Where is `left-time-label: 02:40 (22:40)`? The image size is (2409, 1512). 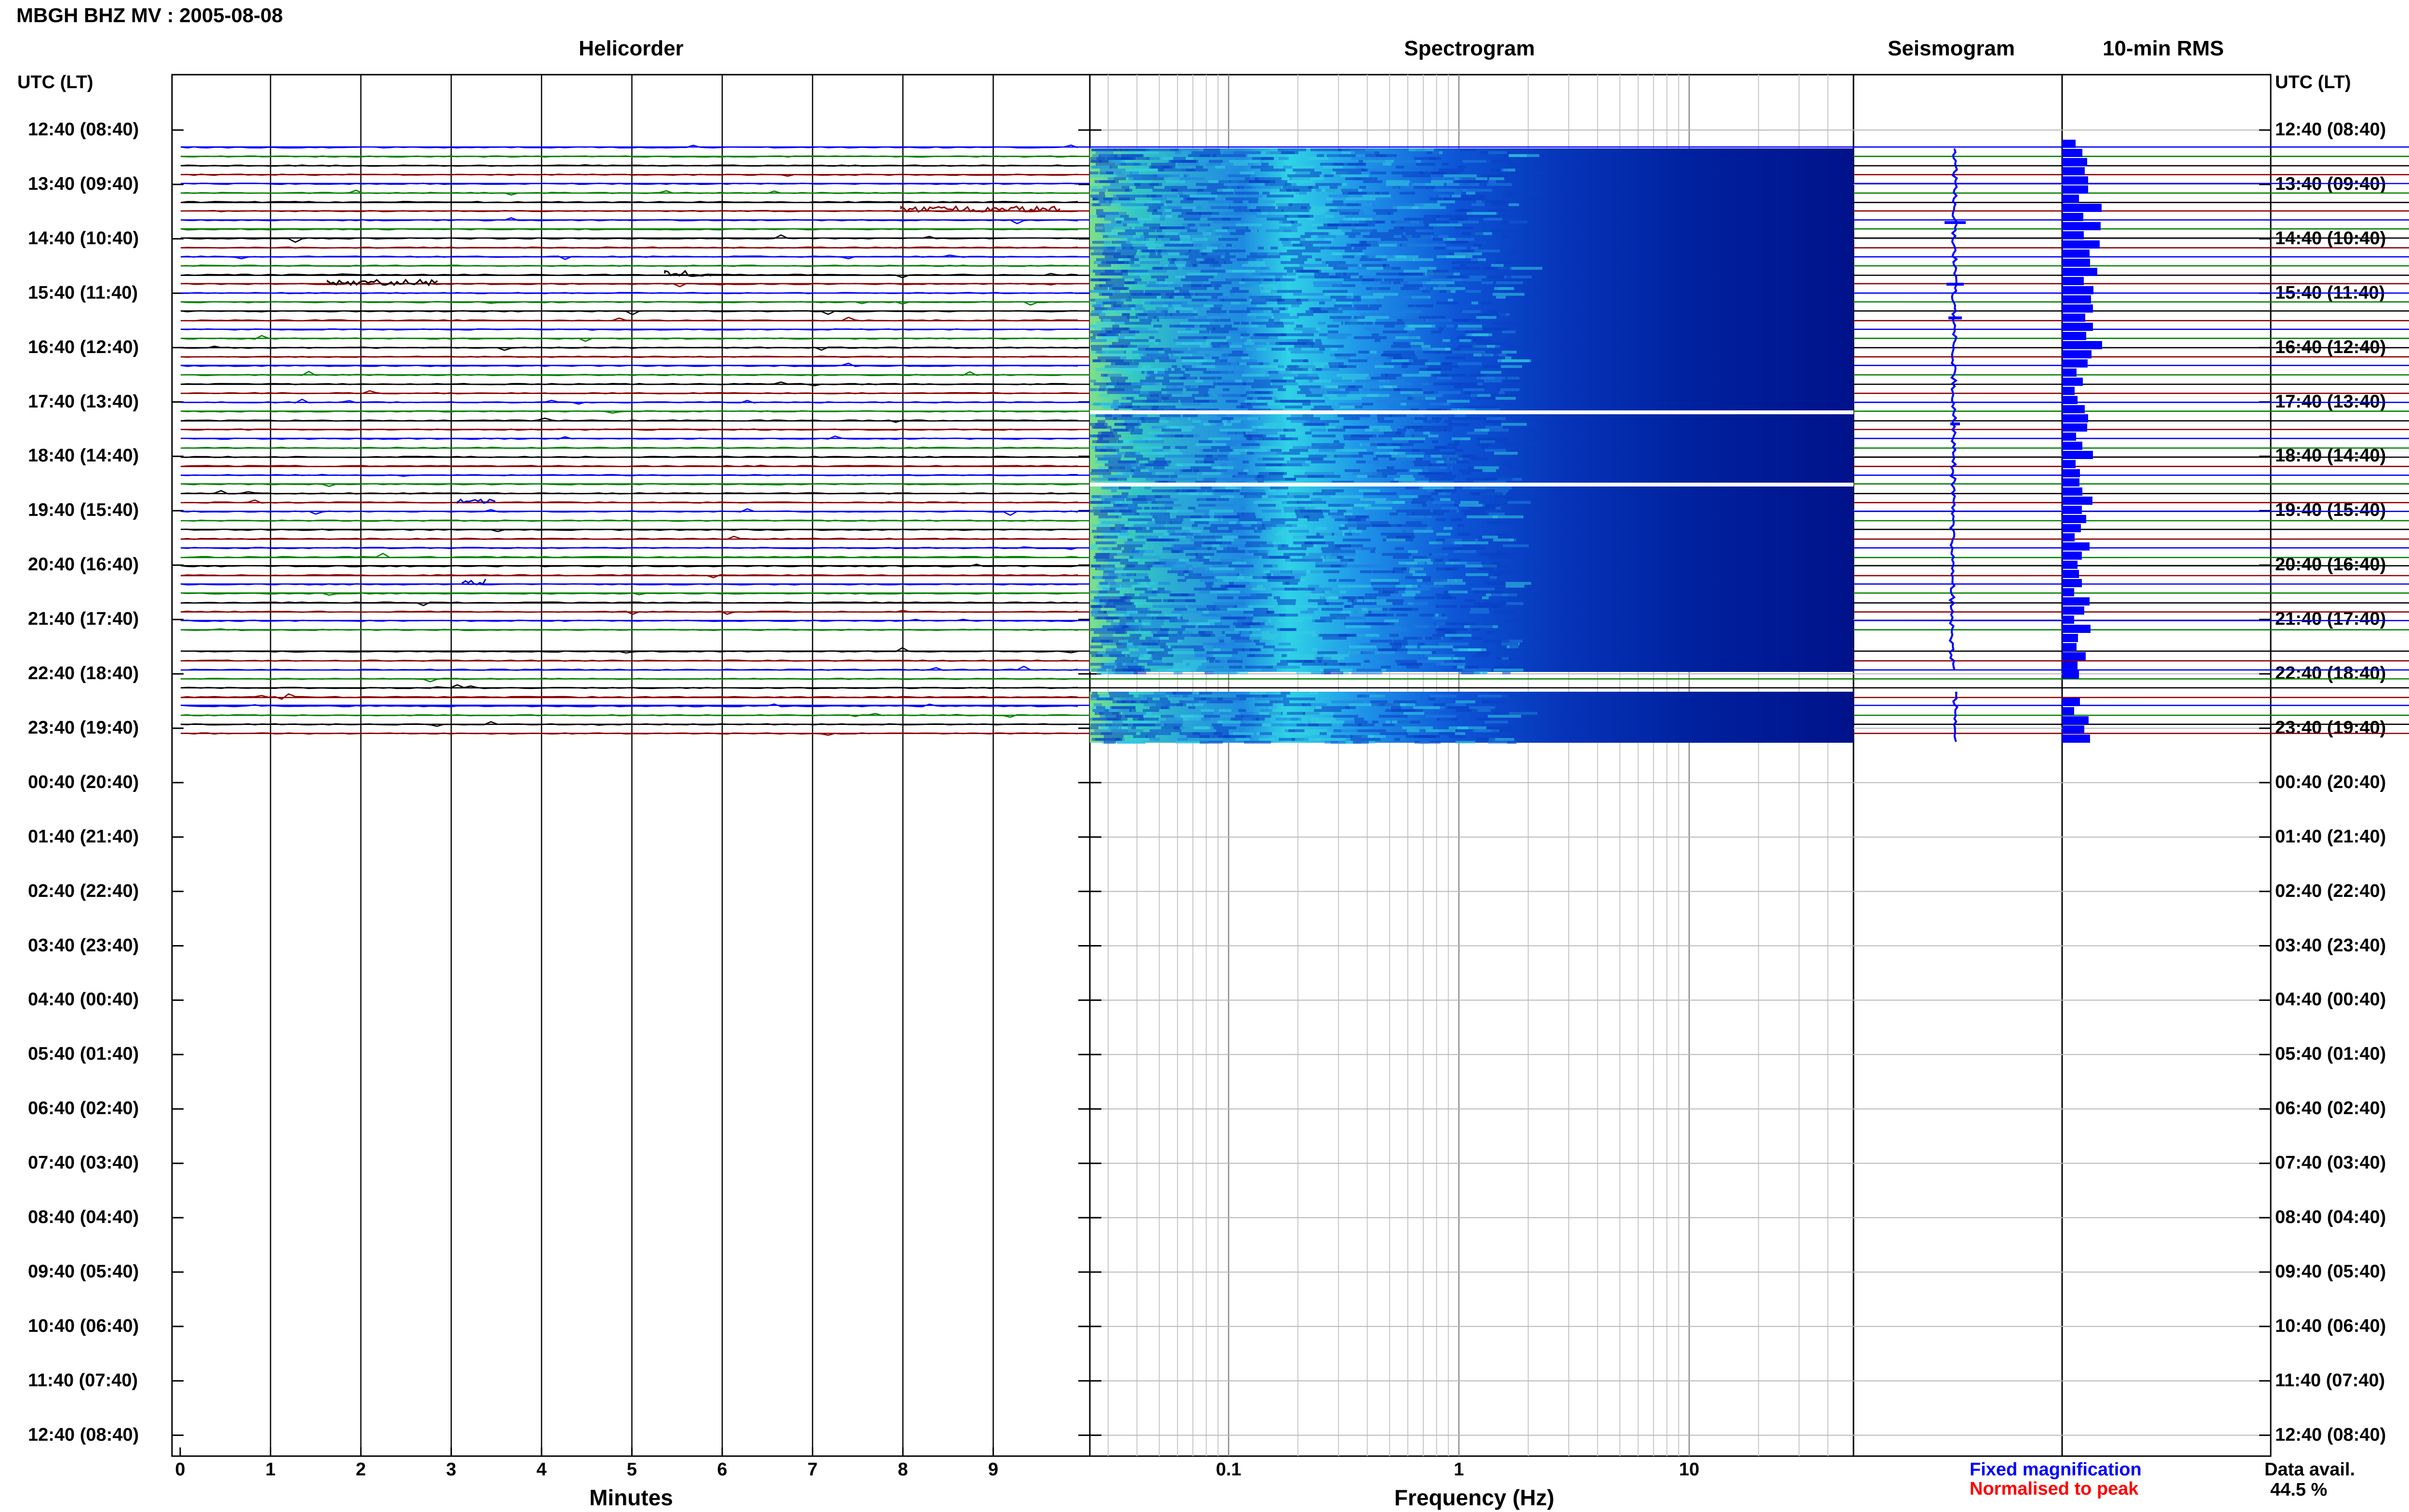
left-time-label: 02:40 (22:40) is located at coordinates (83, 891).